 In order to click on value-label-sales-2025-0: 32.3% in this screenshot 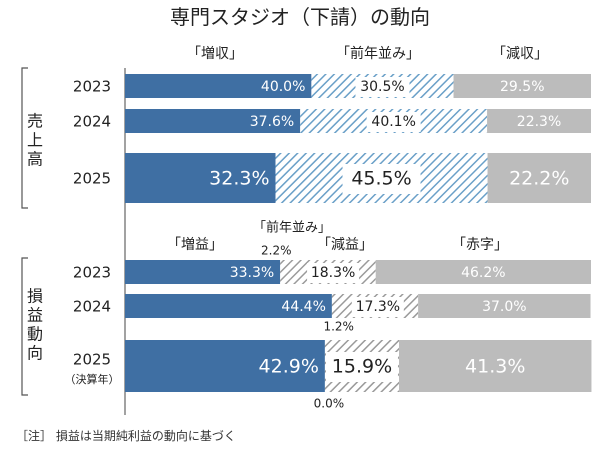, I will do `click(239, 179)`.